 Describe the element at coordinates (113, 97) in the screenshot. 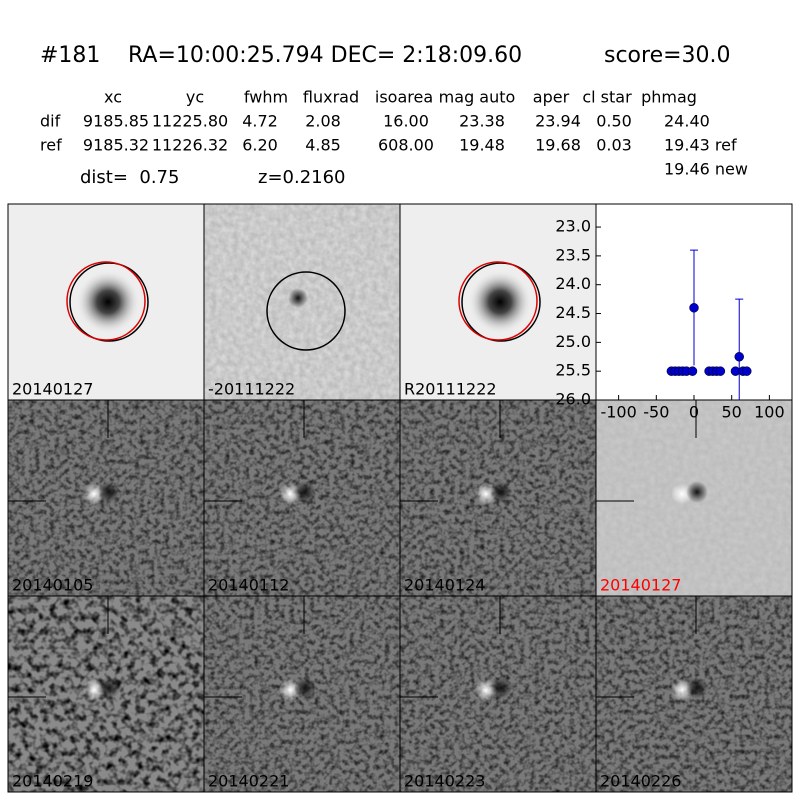

I see `column-header: xc` at that location.